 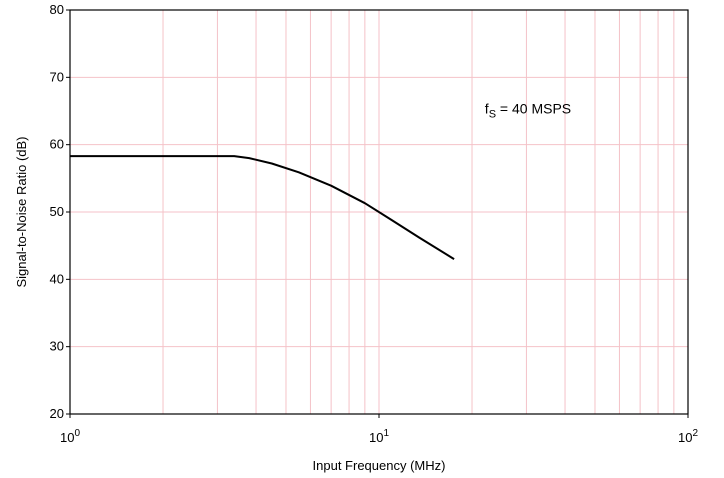 I want to click on x-axis-ticks: 10⁰ 10¹ 10², so click(x=379, y=429).